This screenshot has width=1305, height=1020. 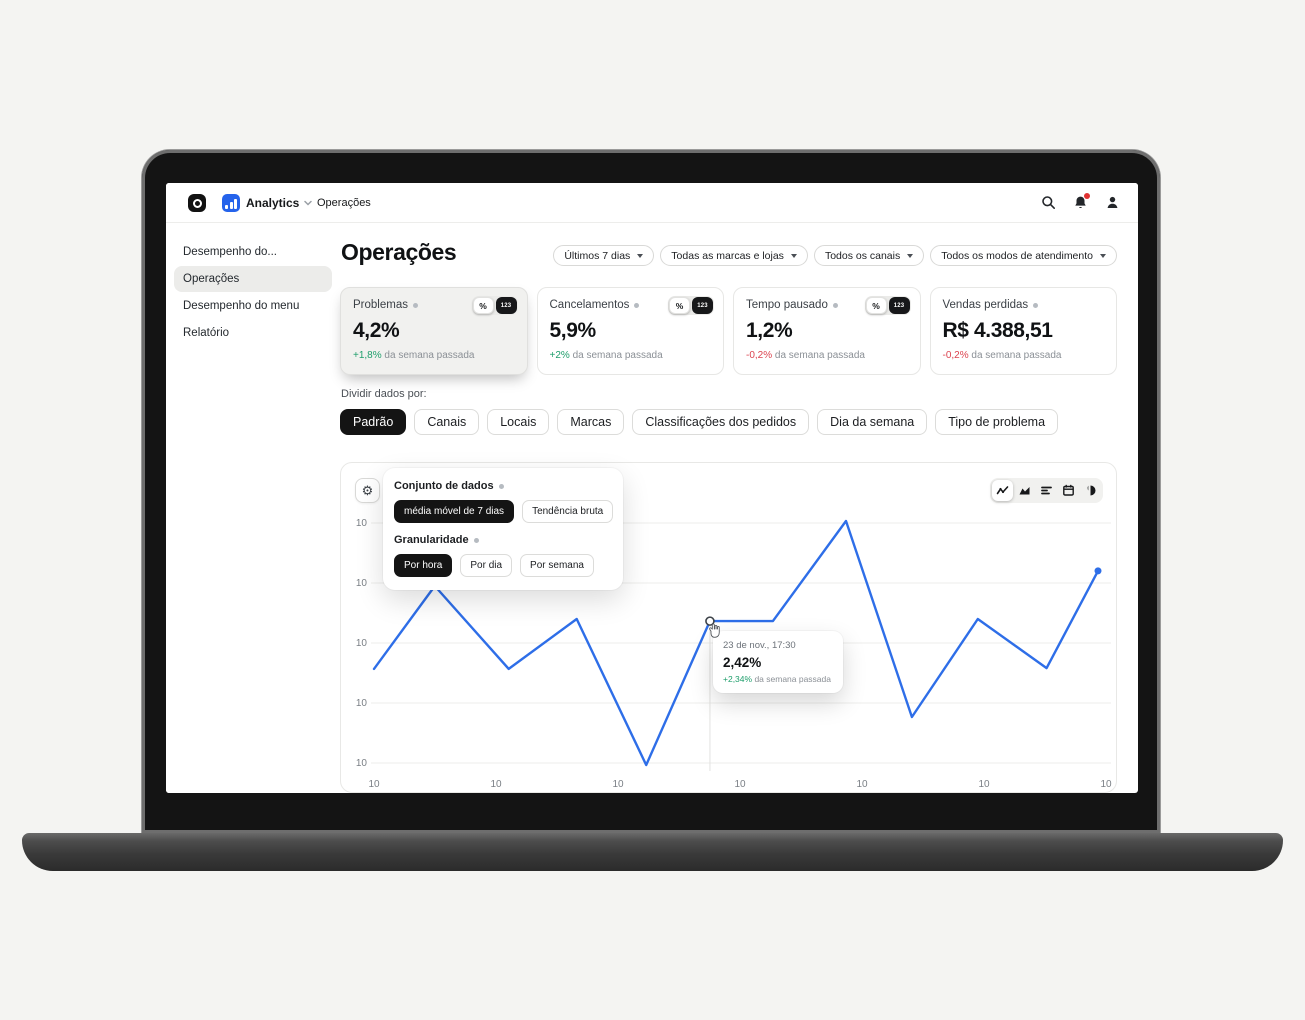 I want to click on filter-brands-stores: Todas as marcas e lojas, so click(x=734, y=255).